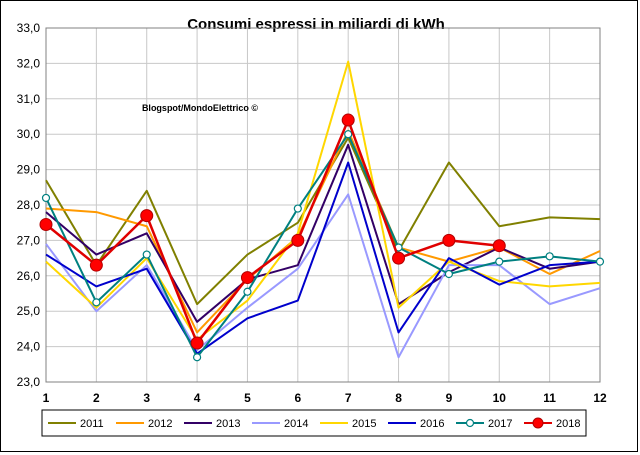 The image size is (640, 455). What do you see at coordinates (348, 398) in the screenshot?
I see `x-tick-label: 7` at bounding box center [348, 398].